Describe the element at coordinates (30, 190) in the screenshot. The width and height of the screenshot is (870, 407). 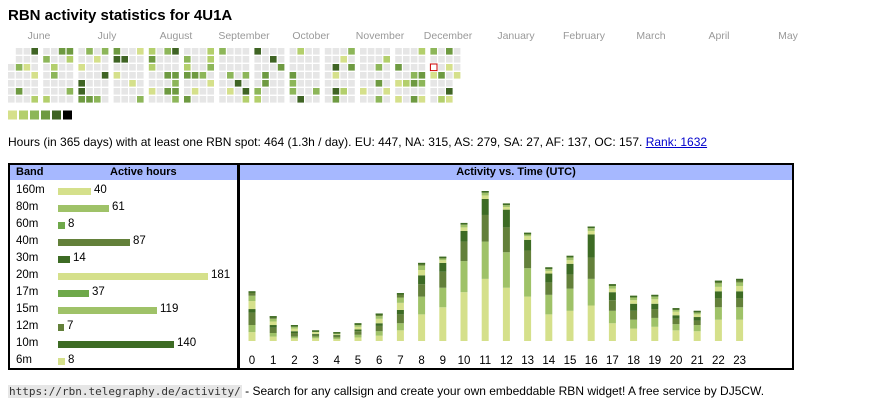
I see `band-label: 160m` at that location.